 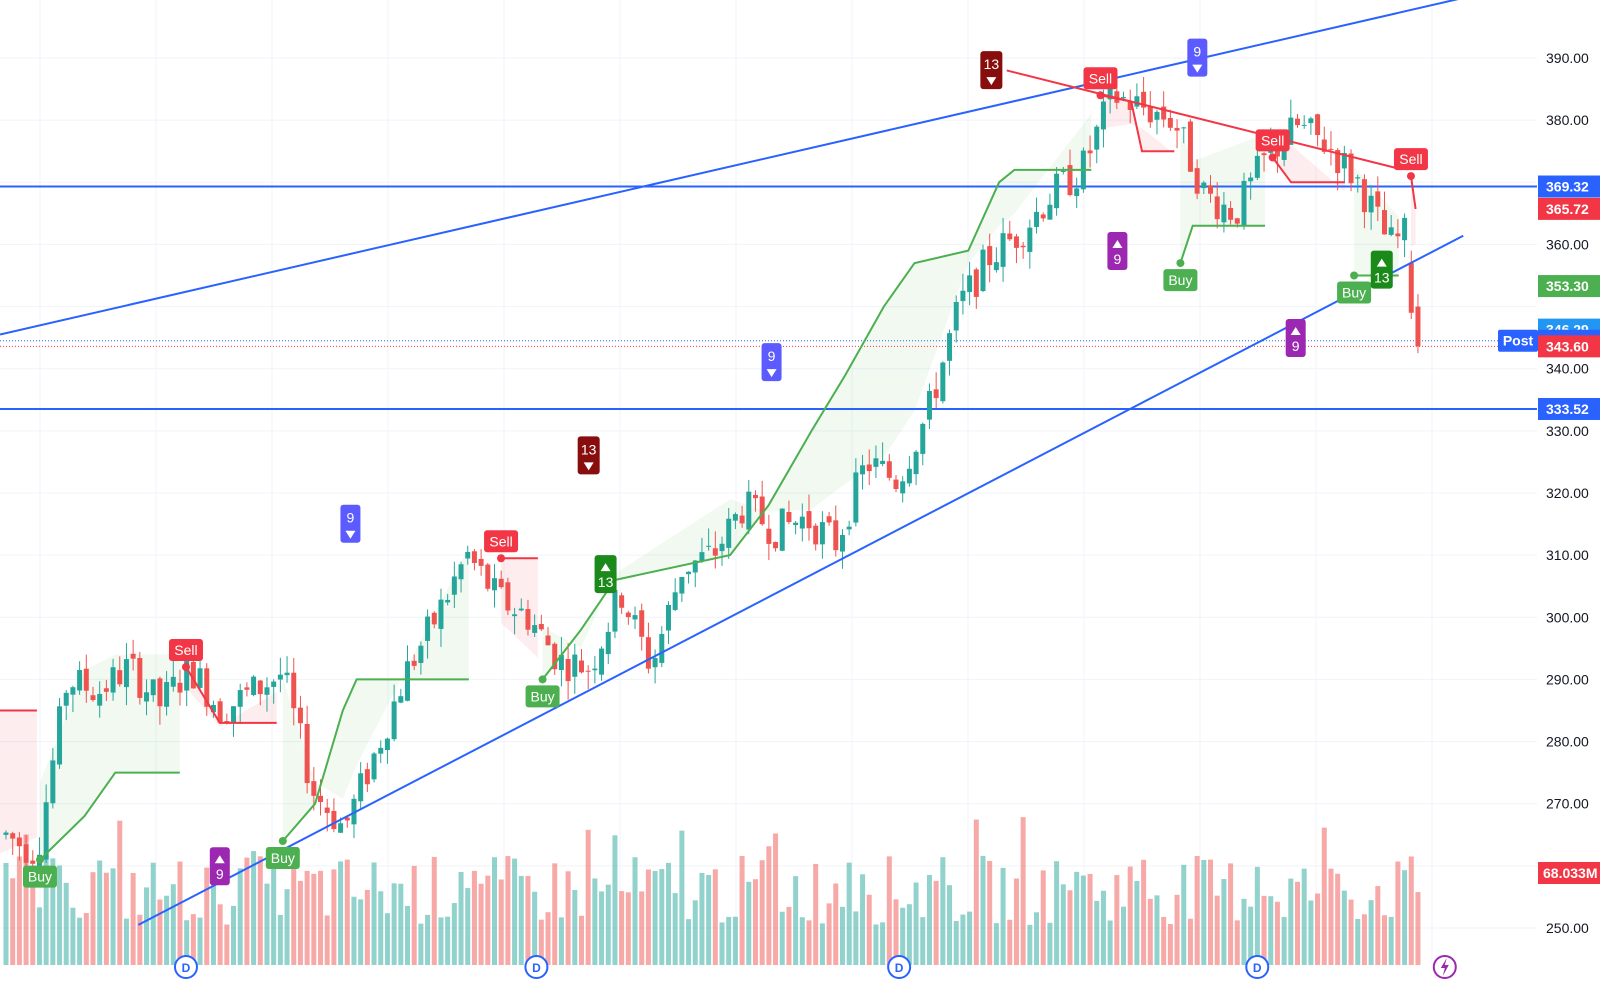 What do you see at coordinates (1567, 209) in the screenshot?
I see `price-badge-label: 365.72` at bounding box center [1567, 209].